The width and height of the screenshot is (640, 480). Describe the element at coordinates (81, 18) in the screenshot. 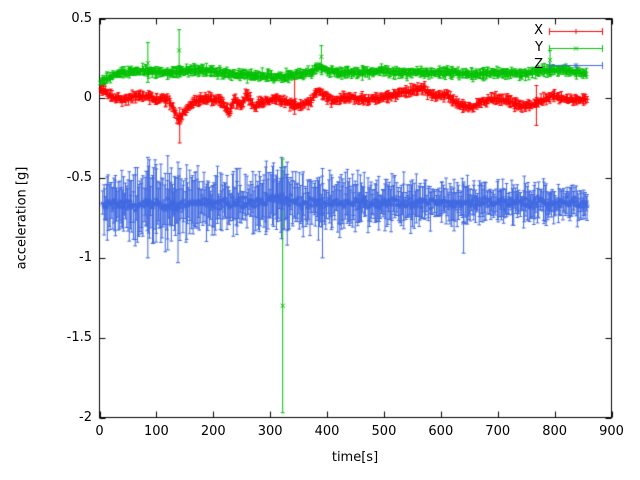

I see `y-tick-label: 0.5` at that location.